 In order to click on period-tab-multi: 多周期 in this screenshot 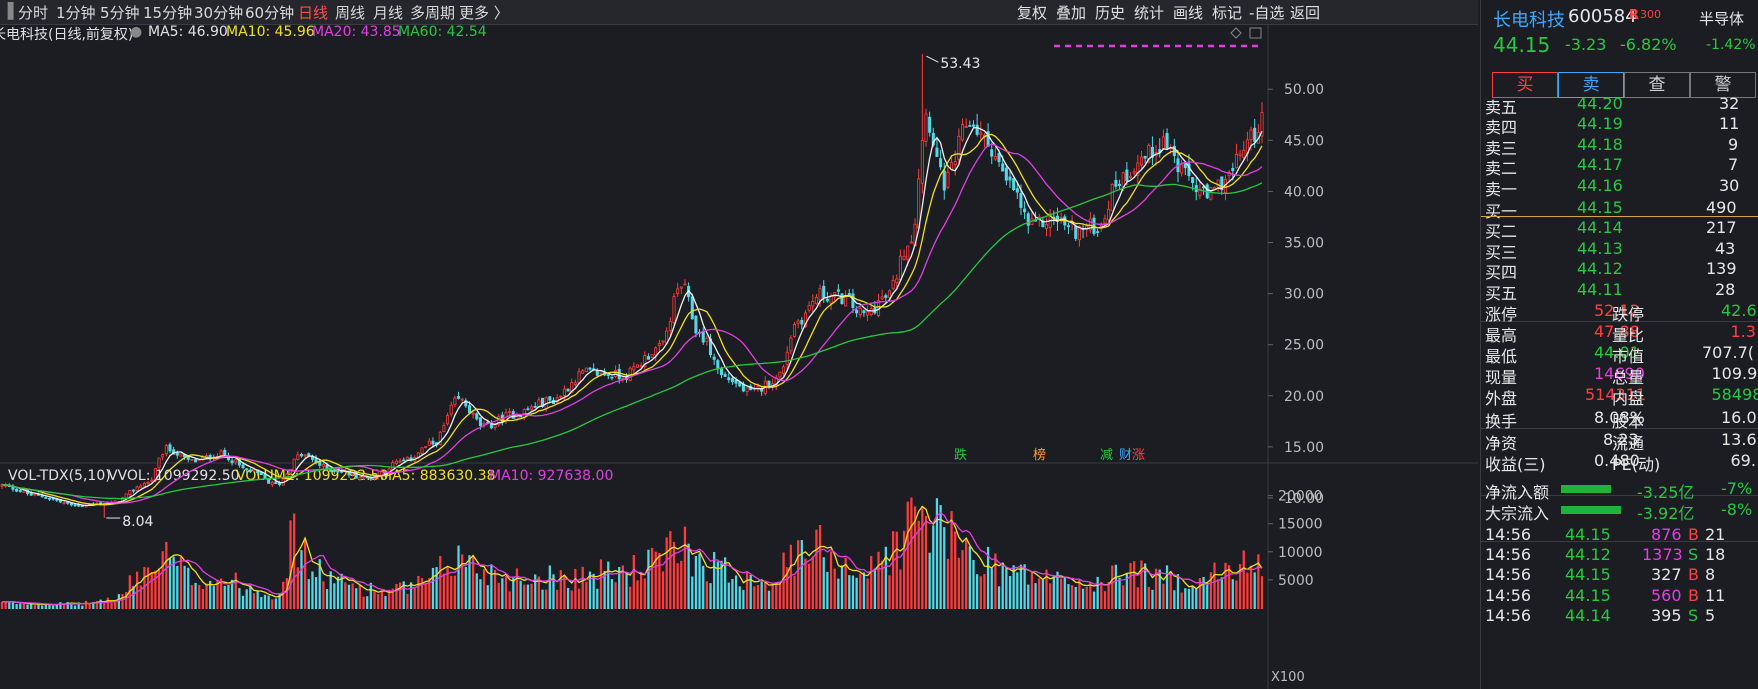, I will do `click(433, 13)`.